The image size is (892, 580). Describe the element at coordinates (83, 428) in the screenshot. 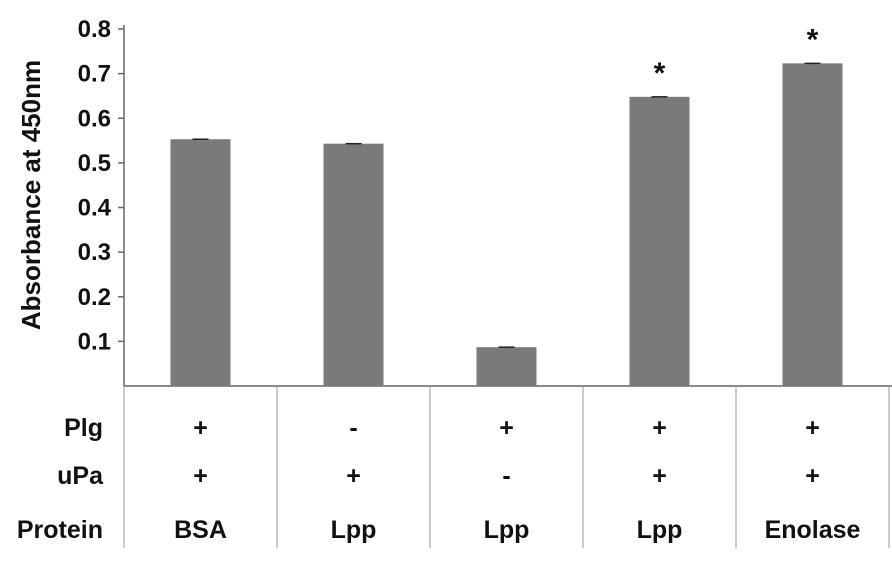

I see `table-row-label: Plg` at that location.